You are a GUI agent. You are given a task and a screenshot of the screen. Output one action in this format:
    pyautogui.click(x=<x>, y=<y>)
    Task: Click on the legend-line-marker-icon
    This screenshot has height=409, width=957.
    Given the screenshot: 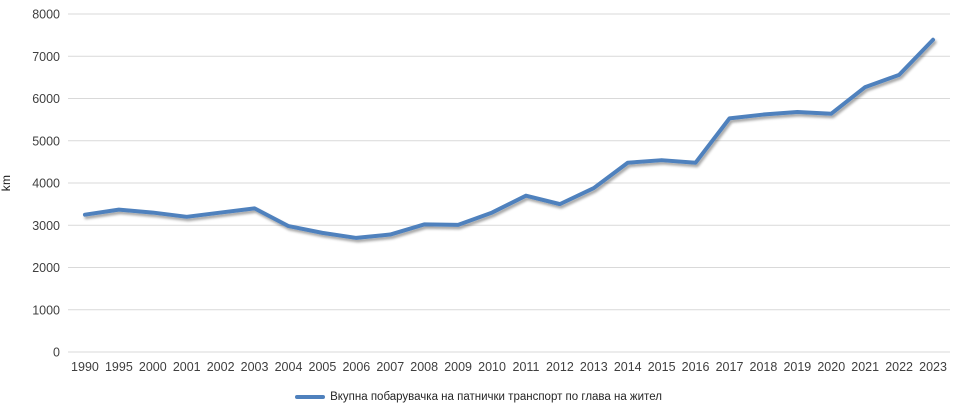 What is the action you would take?
    pyautogui.click(x=310, y=397)
    